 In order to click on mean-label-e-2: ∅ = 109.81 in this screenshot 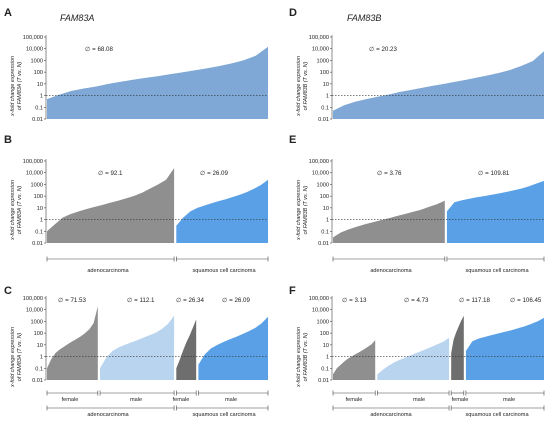, I will do `click(494, 173)`.